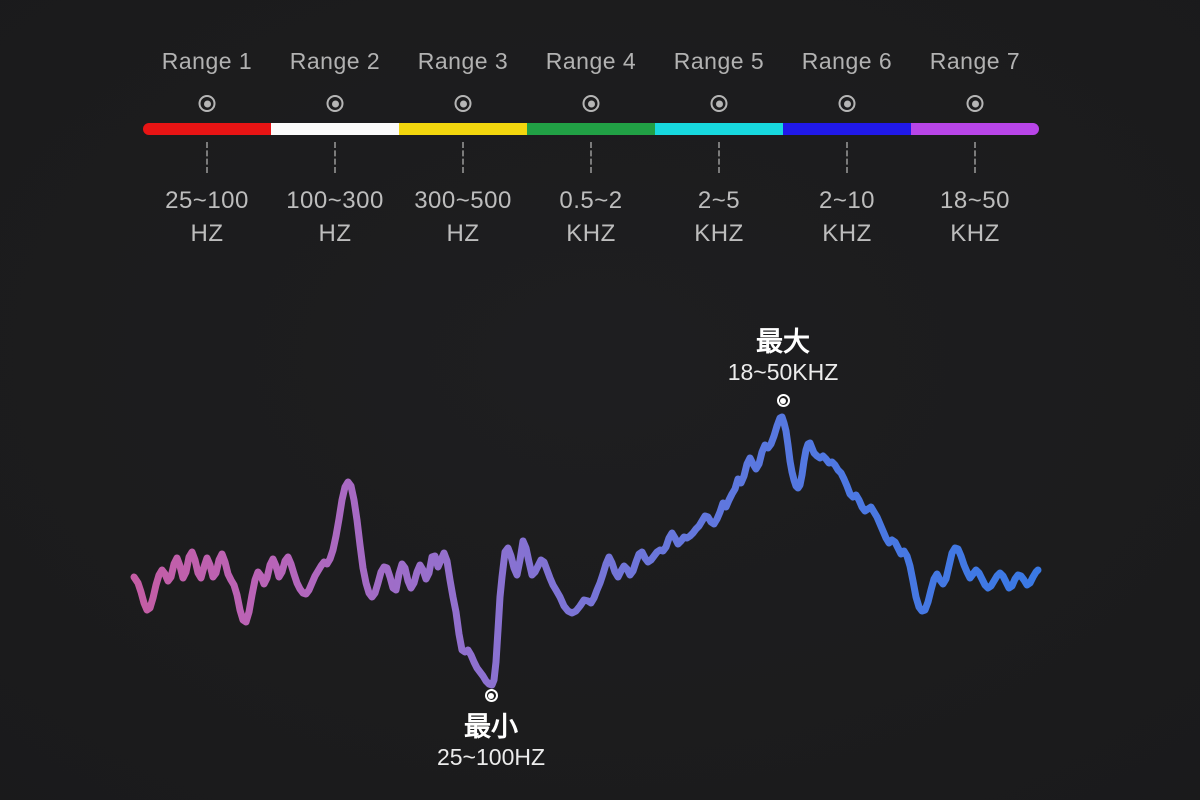 The width and height of the screenshot is (1200, 800). What do you see at coordinates (591, 61) in the screenshot?
I see `range-4-label: Range 4` at bounding box center [591, 61].